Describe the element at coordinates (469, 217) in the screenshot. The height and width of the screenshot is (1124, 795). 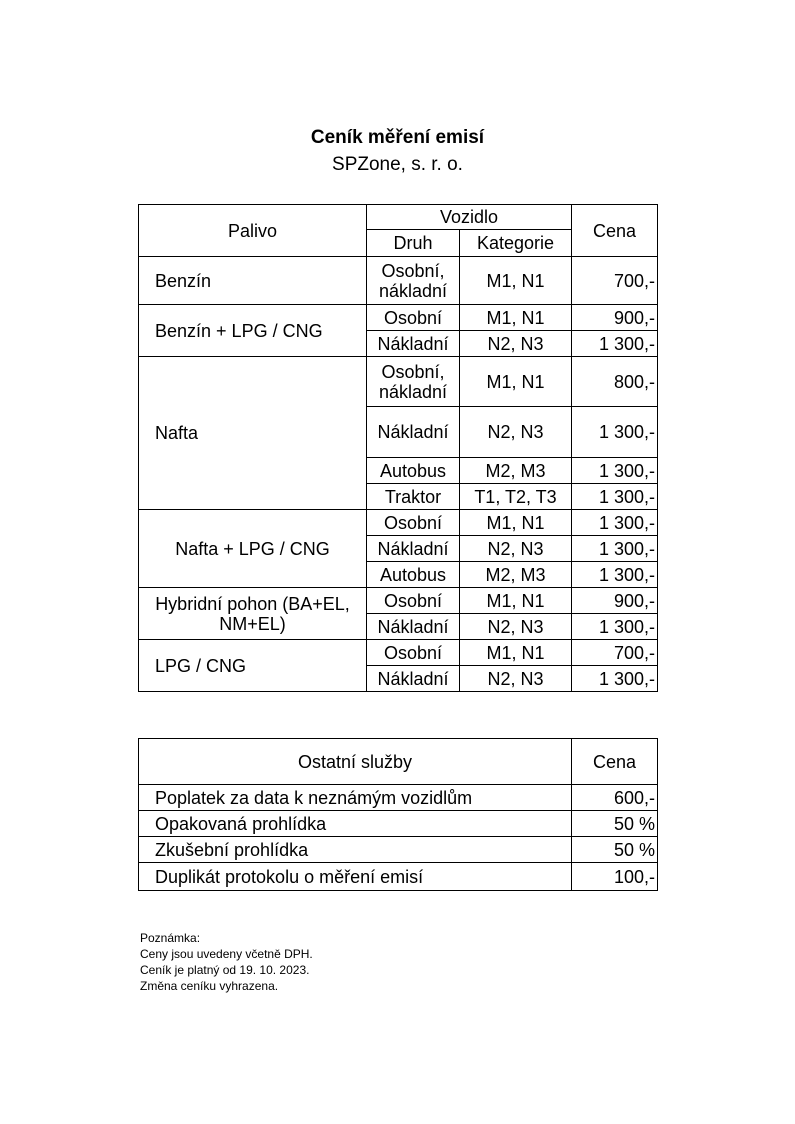
I see `header-vehicle: Vozidlo` at that location.